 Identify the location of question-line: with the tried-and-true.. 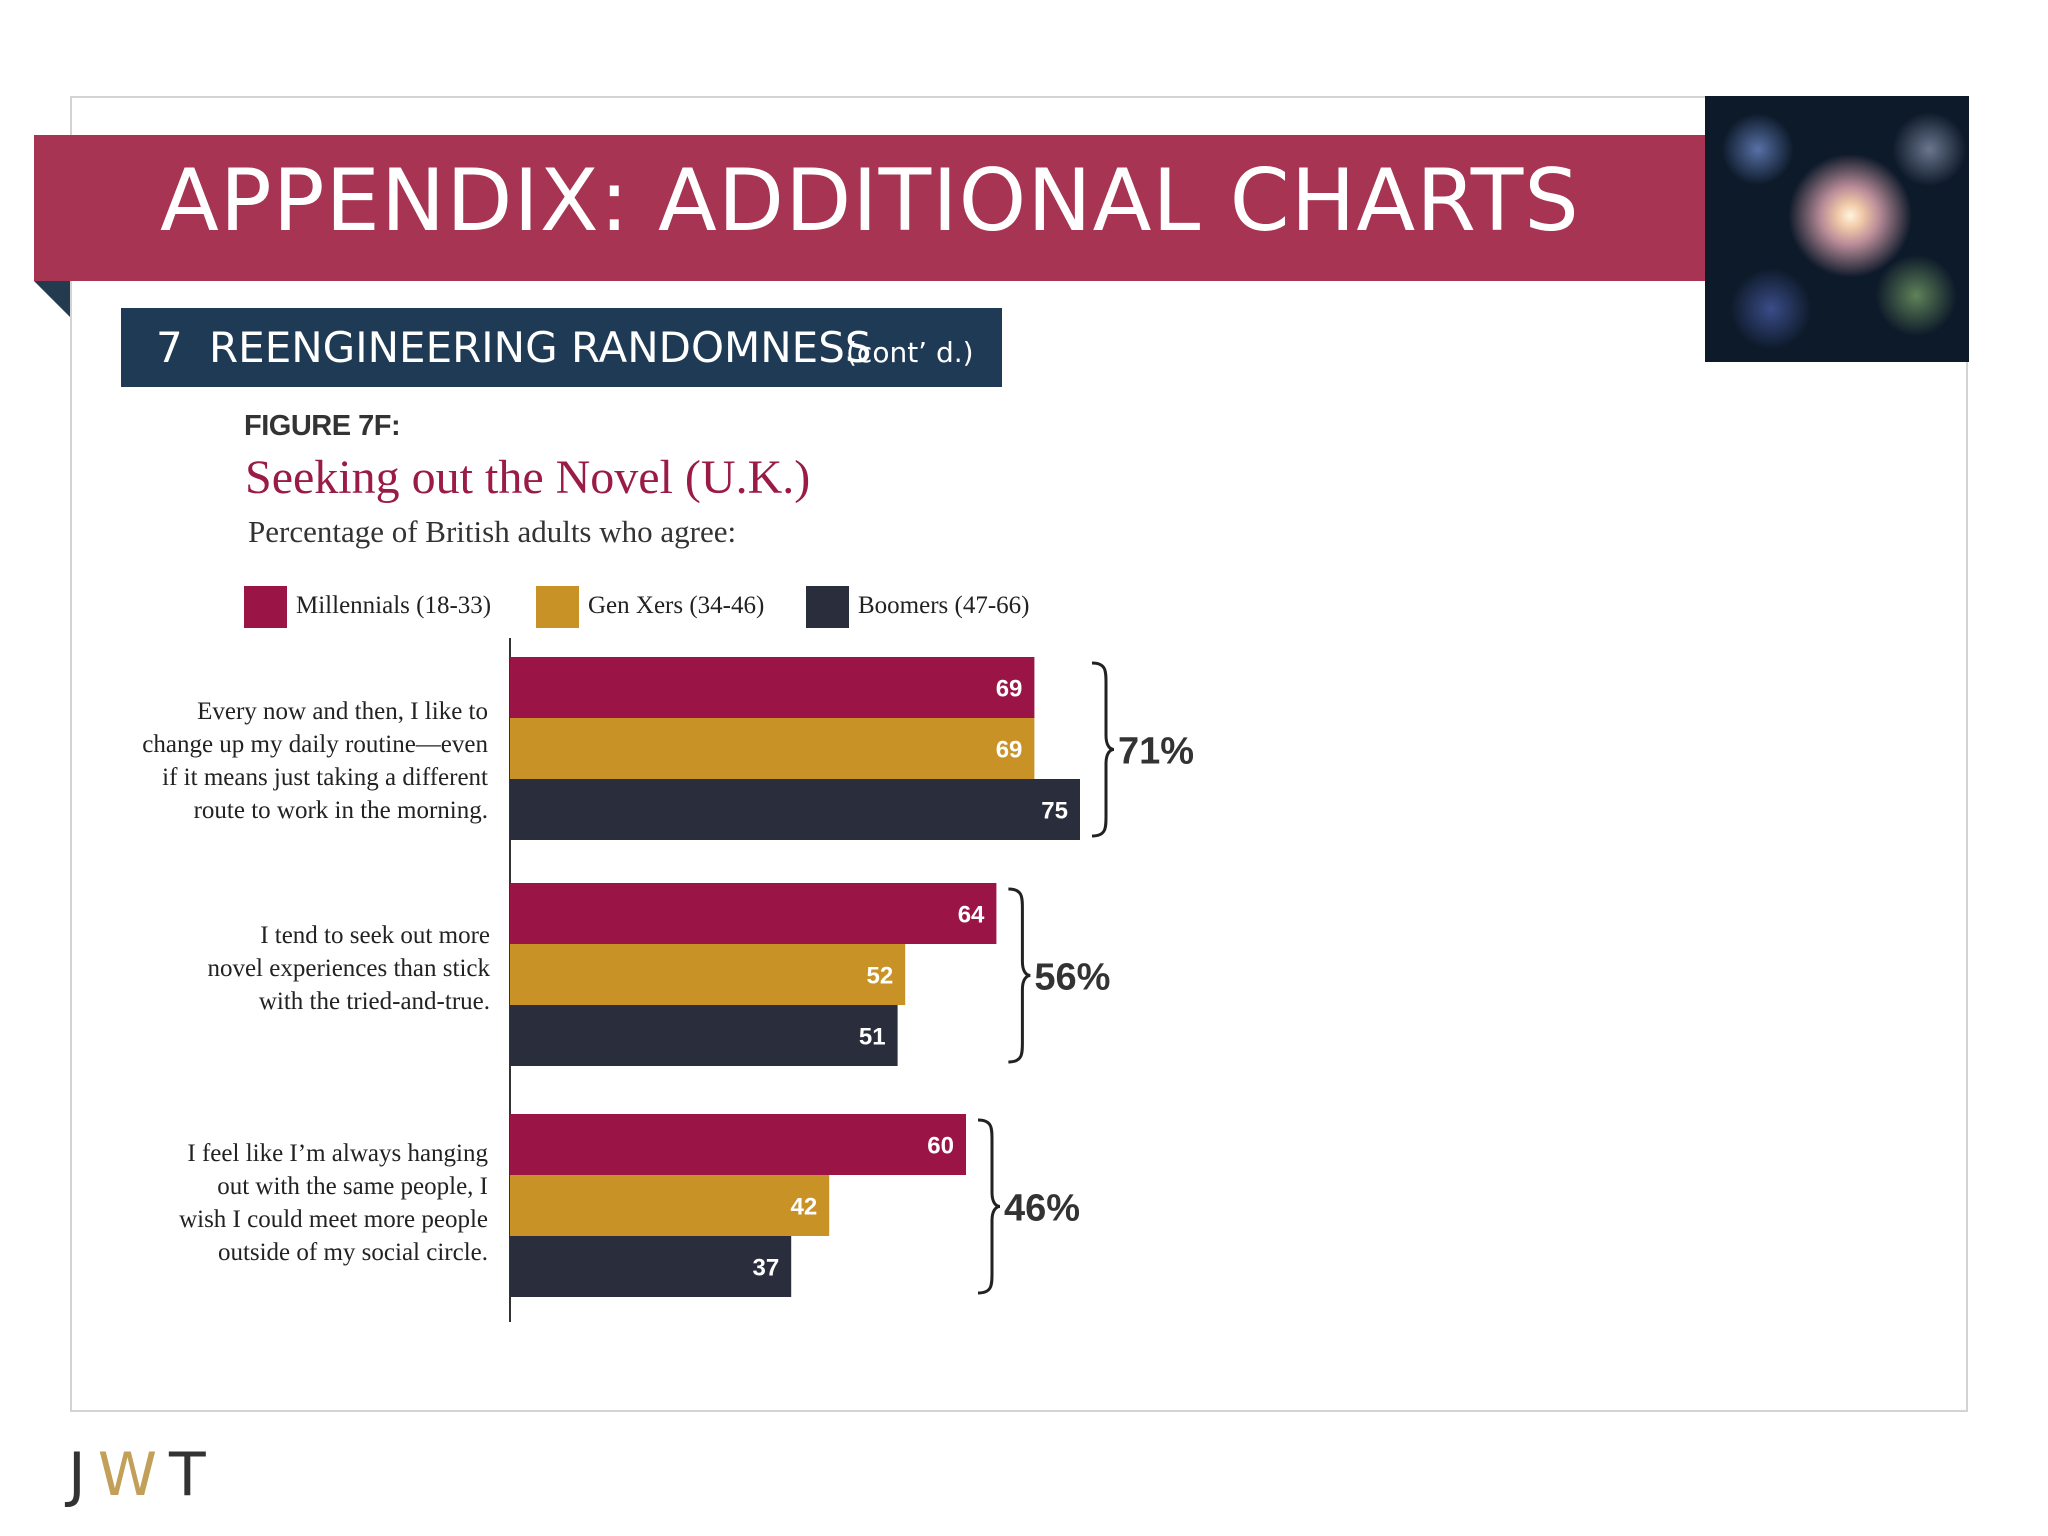
(374, 1001).